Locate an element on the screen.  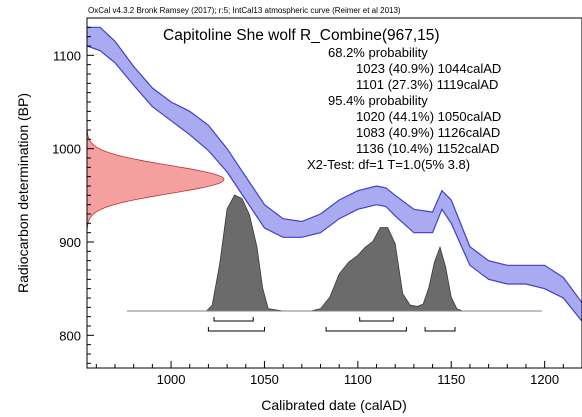
annotation-line: 1136 (10.4%) 1152calAD is located at coordinates (427, 148).